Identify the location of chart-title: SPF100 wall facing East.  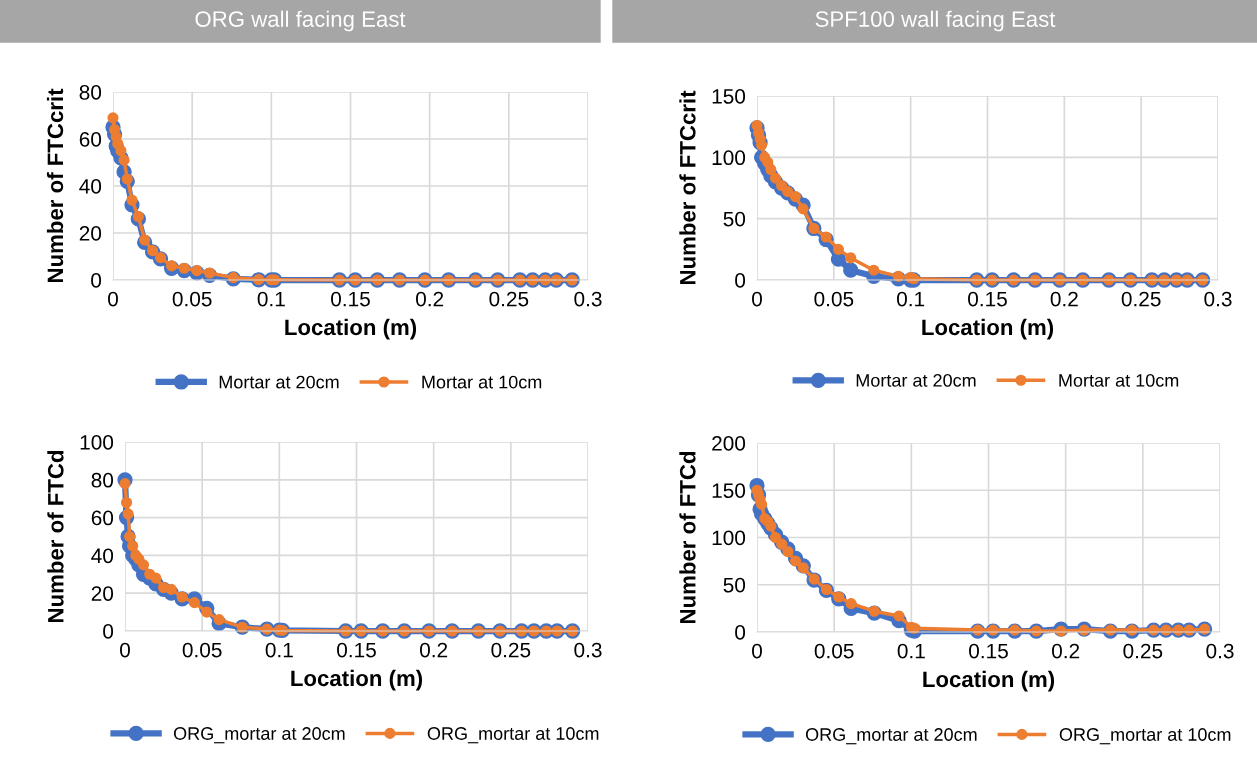
(935, 21).